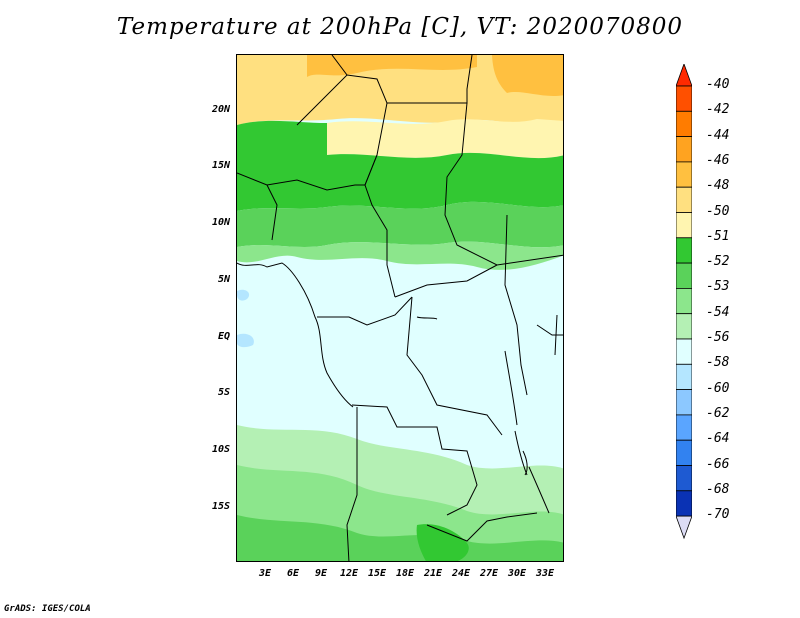 The width and height of the screenshot is (800, 618). What do you see at coordinates (445, 139) in the screenshot?
I see `band-minus51` at bounding box center [445, 139].